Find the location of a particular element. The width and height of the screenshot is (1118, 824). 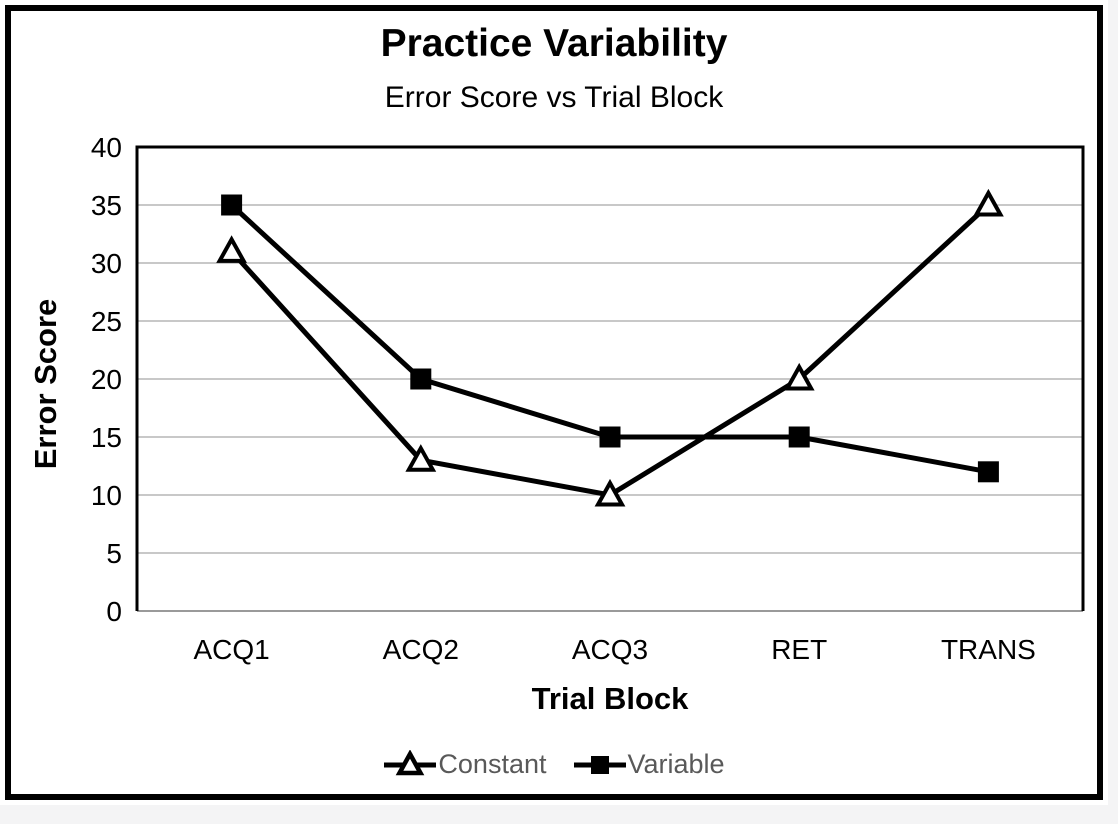

y-tick-label: 20 is located at coordinates (106, 379).